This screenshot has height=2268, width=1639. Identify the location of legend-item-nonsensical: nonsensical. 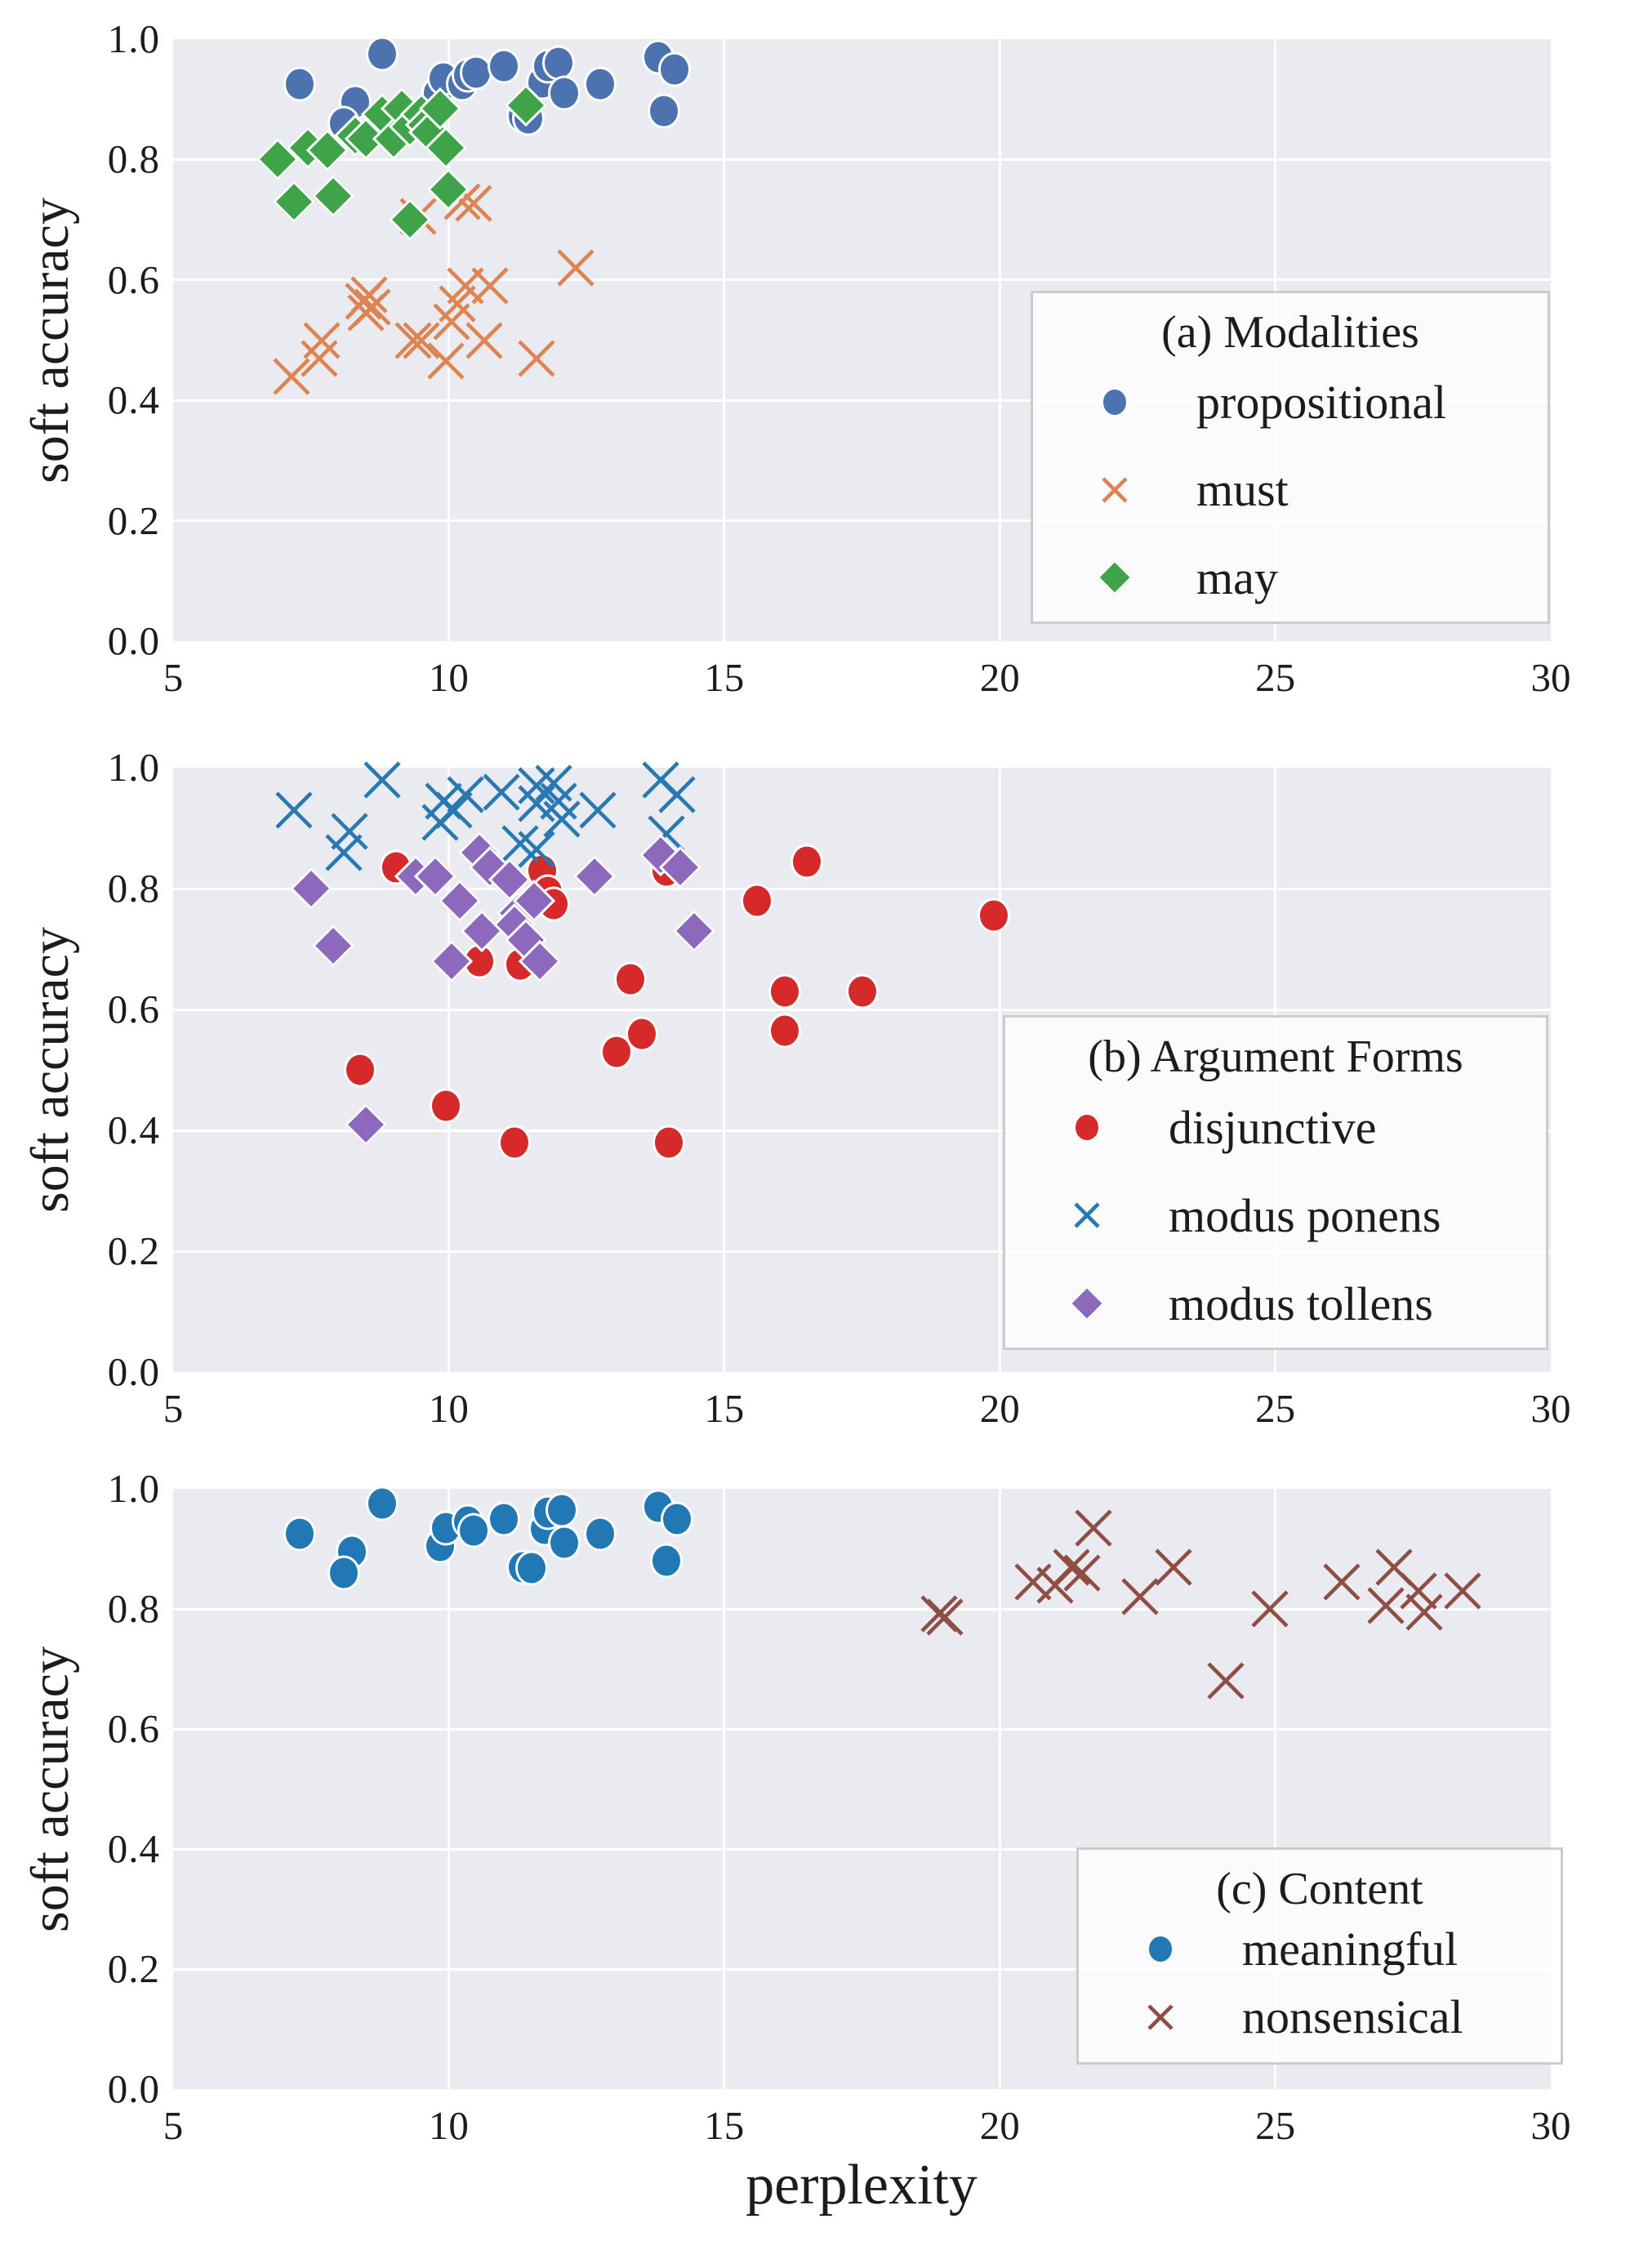
(1320, 2017).